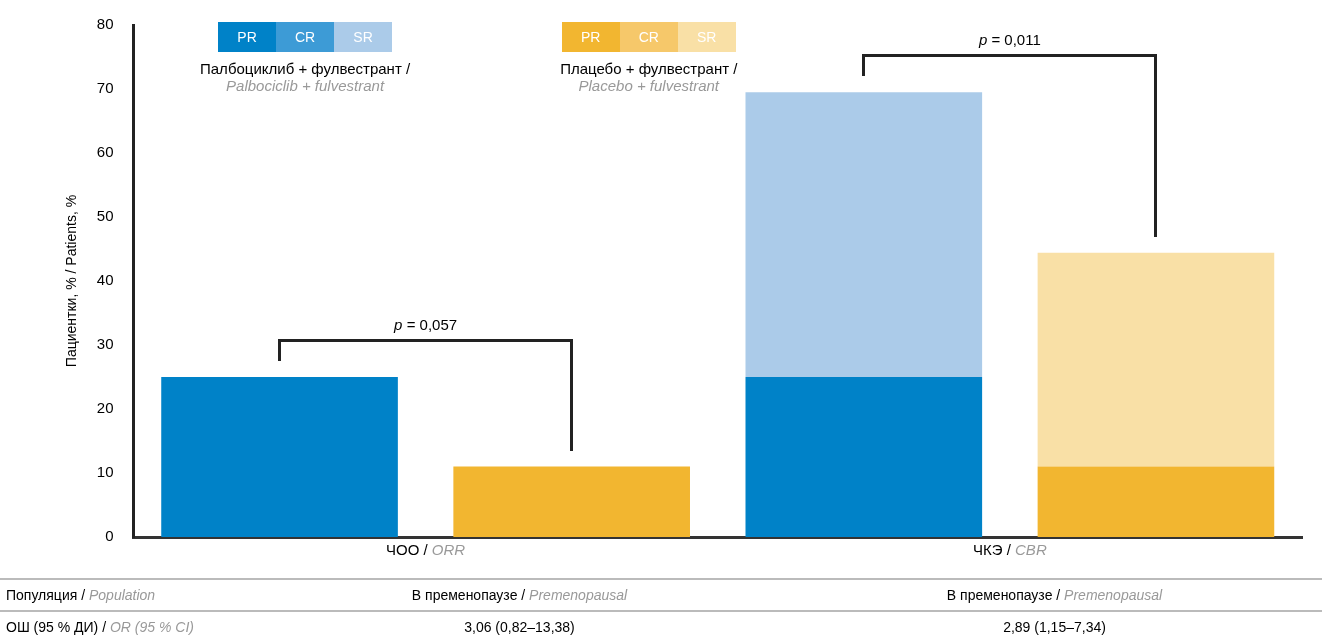 Image resolution: width=1322 pixels, height=640 pixels. Describe the element at coordinates (100, 627) in the screenshot. I see `text: ОШ (95 % ДИ) / OR (95 % CI)` at that location.